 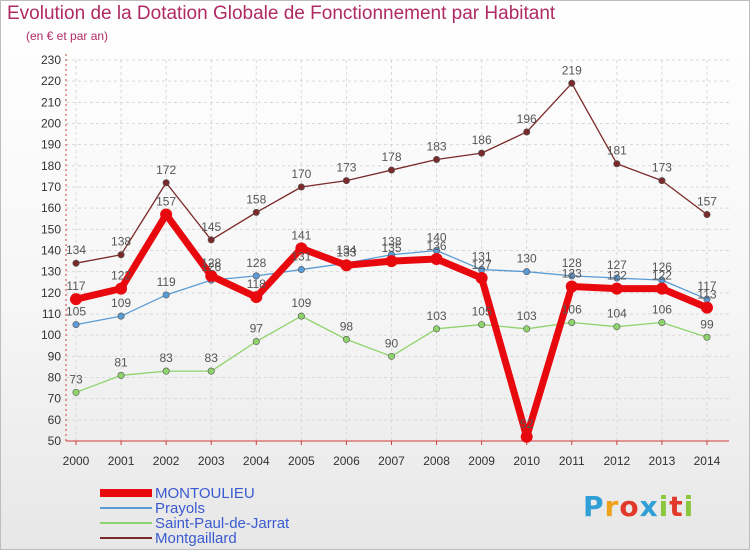 I want to click on data-label: 113, so click(x=706, y=295).